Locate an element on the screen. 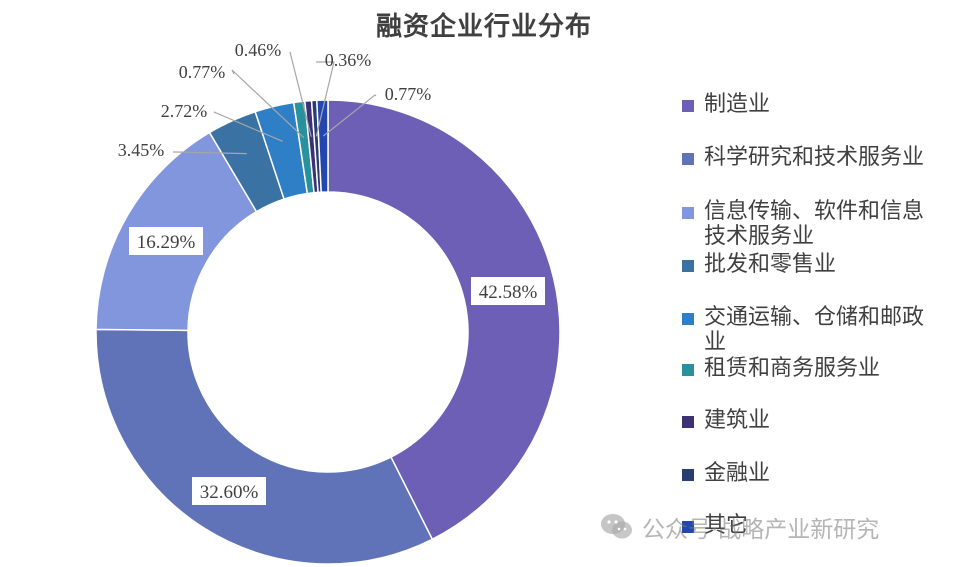  legend-label: 交通运输、仓储和邮政业 is located at coordinates (814, 330).